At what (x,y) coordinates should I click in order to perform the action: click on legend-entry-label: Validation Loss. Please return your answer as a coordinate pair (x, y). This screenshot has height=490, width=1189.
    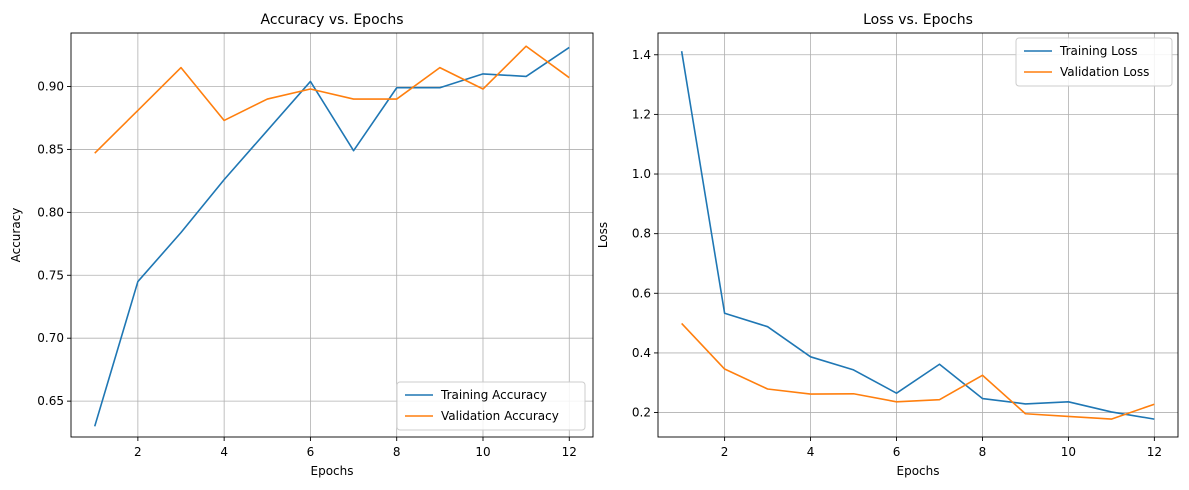
    Looking at the image, I should click on (1104, 72).